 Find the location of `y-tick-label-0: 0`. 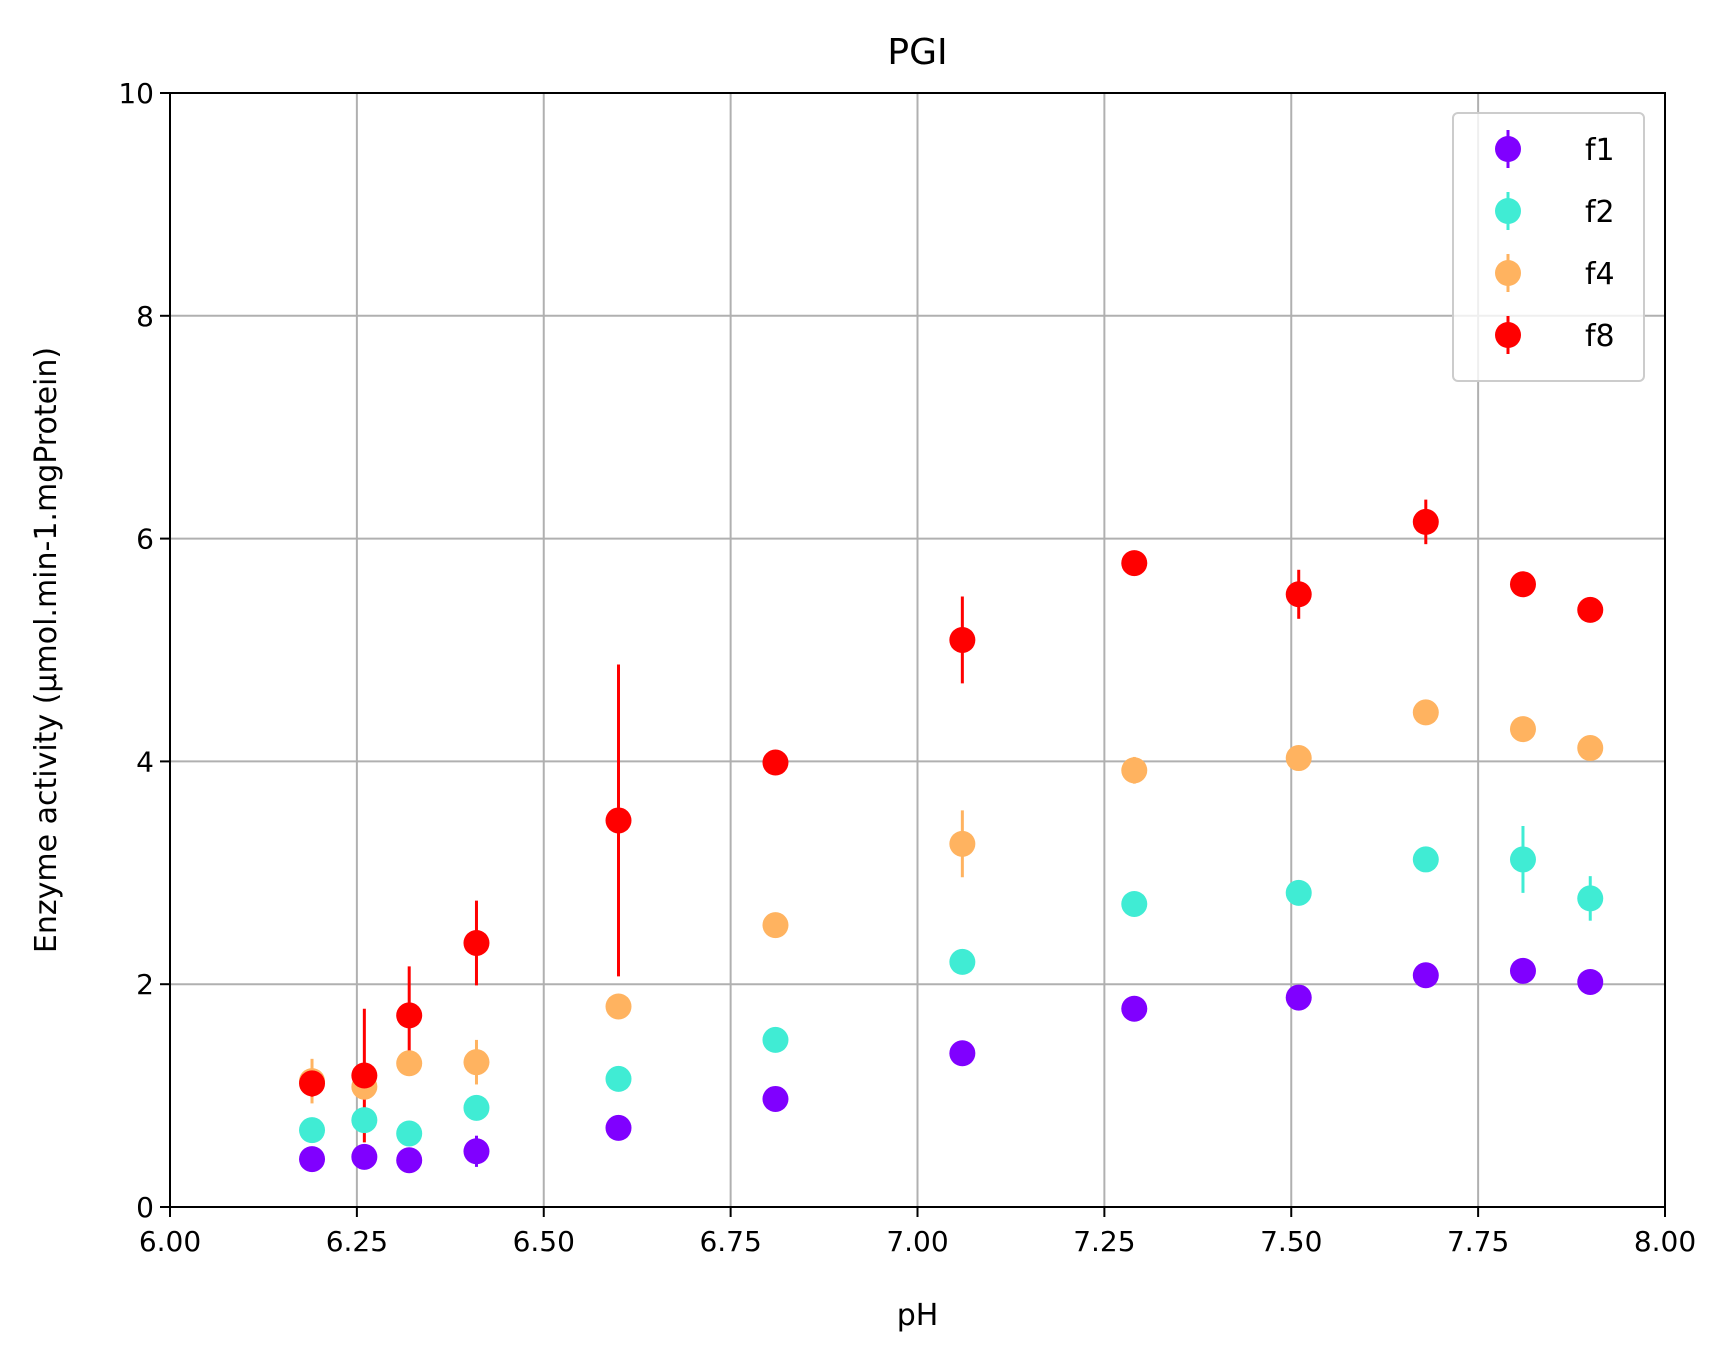

y-tick-label-0: 0 is located at coordinates (145, 1207).